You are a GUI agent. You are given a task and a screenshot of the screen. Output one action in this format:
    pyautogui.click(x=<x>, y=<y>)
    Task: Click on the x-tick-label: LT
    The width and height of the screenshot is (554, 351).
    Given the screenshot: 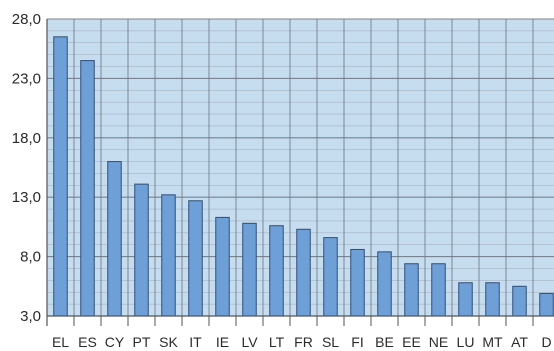 What is the action you would take?
    pyautogui.click(x=277, y=342)
    